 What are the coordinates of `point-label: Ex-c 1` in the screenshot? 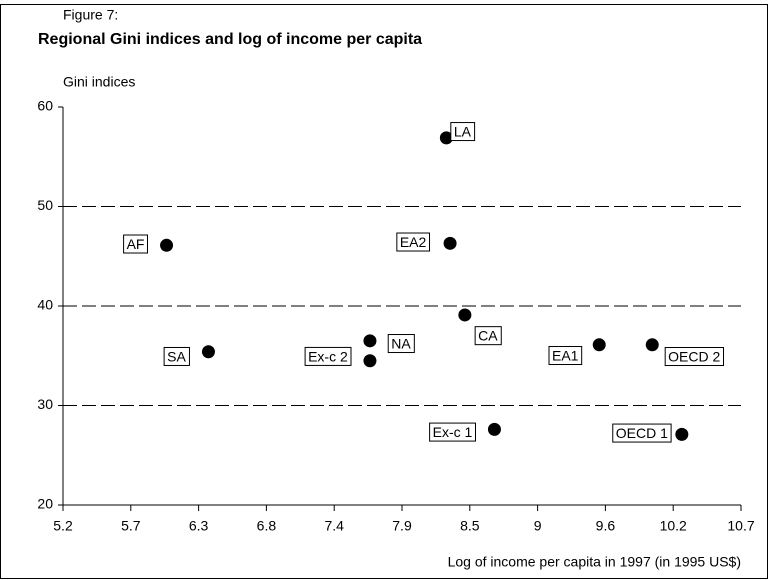 It's located at (453, 432).